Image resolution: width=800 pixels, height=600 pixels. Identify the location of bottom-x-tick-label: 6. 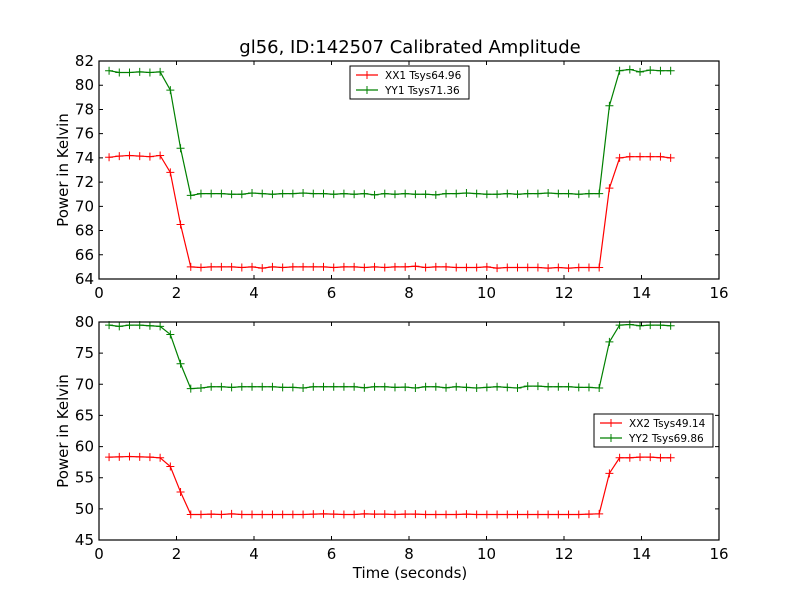
(332, 554).